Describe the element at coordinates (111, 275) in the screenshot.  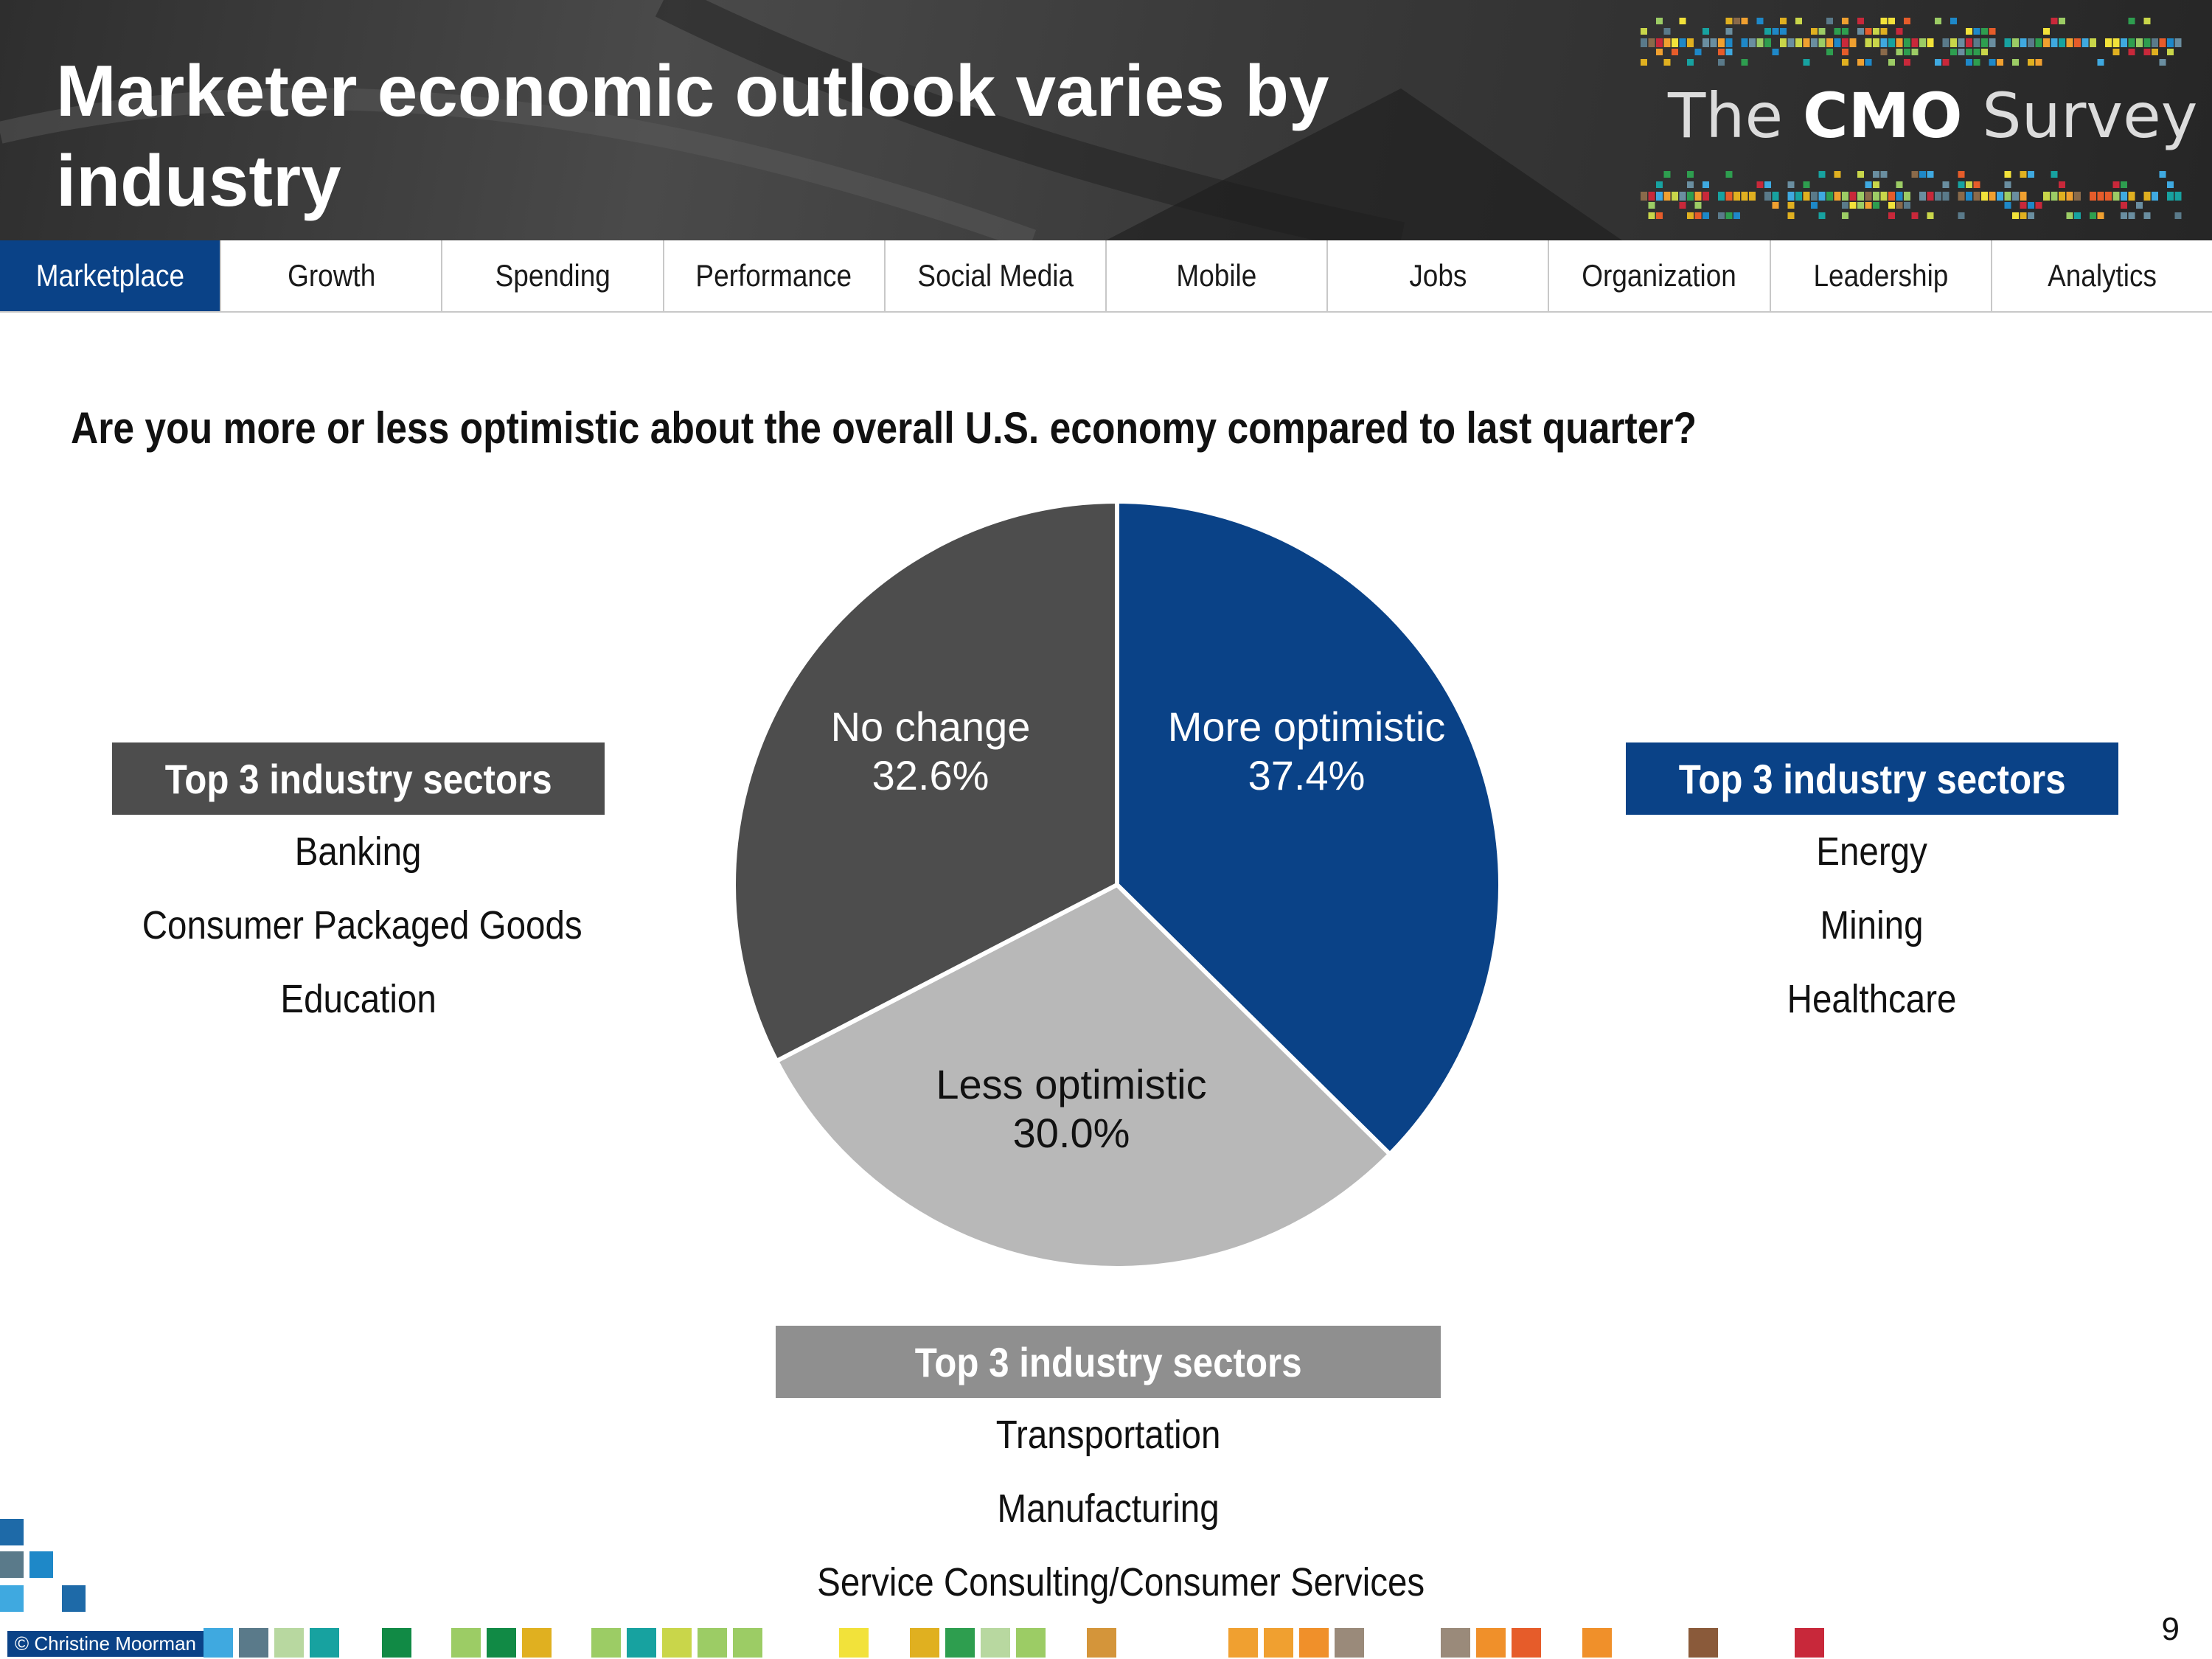
I see `tab-marketplace: Marketplace` at that location.